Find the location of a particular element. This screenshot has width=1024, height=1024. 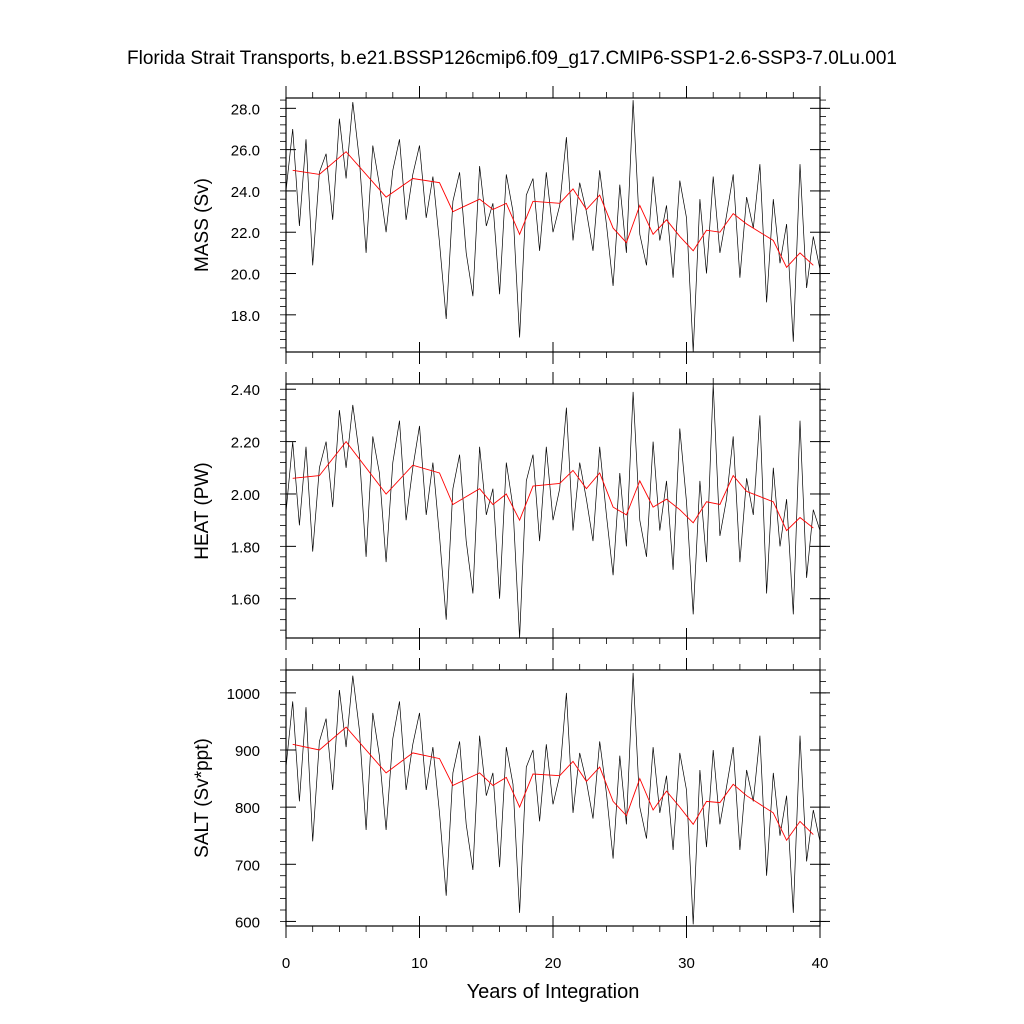

x-tick-label: 10 is located at coordinates (419, 963).